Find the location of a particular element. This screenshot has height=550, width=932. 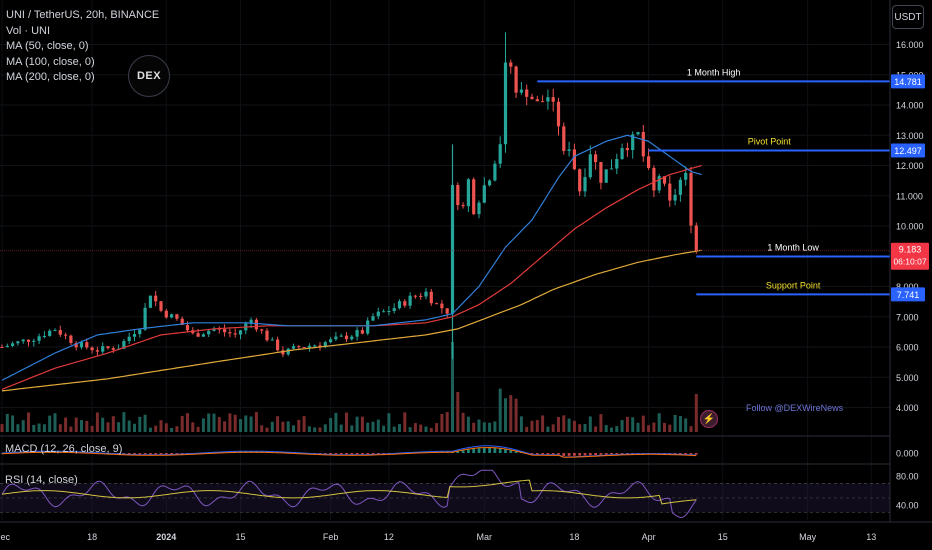

lightning-icon: ⚡ is located at coordinates (709, 419).